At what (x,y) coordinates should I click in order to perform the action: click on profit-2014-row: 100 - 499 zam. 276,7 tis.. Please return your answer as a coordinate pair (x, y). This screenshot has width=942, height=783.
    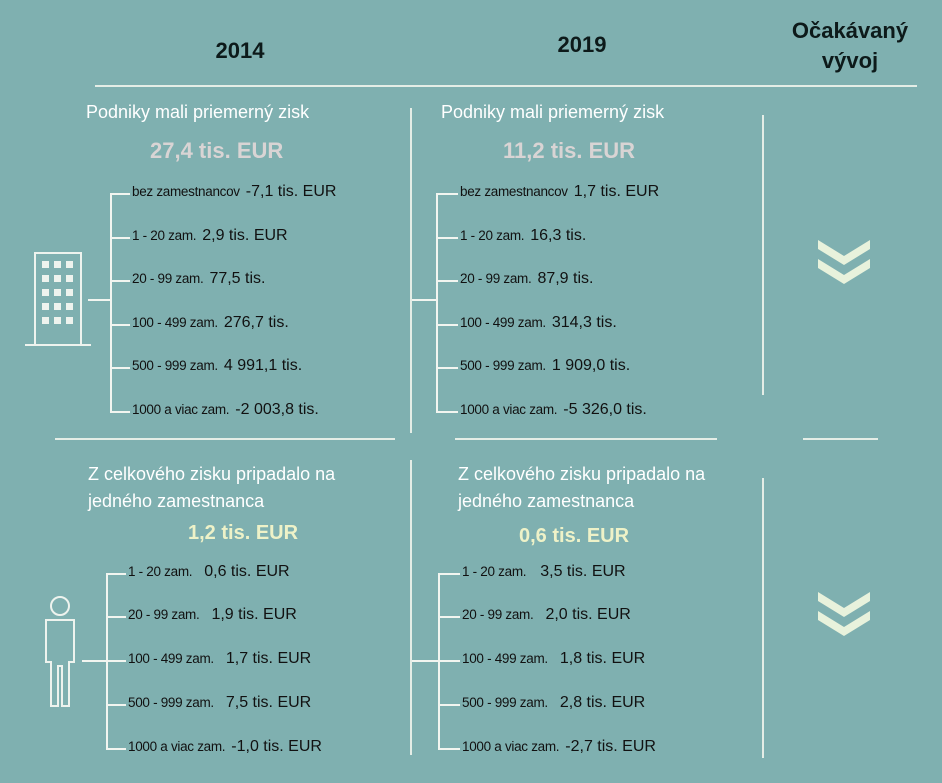
    Looking at the image, I should click on (210, 323).